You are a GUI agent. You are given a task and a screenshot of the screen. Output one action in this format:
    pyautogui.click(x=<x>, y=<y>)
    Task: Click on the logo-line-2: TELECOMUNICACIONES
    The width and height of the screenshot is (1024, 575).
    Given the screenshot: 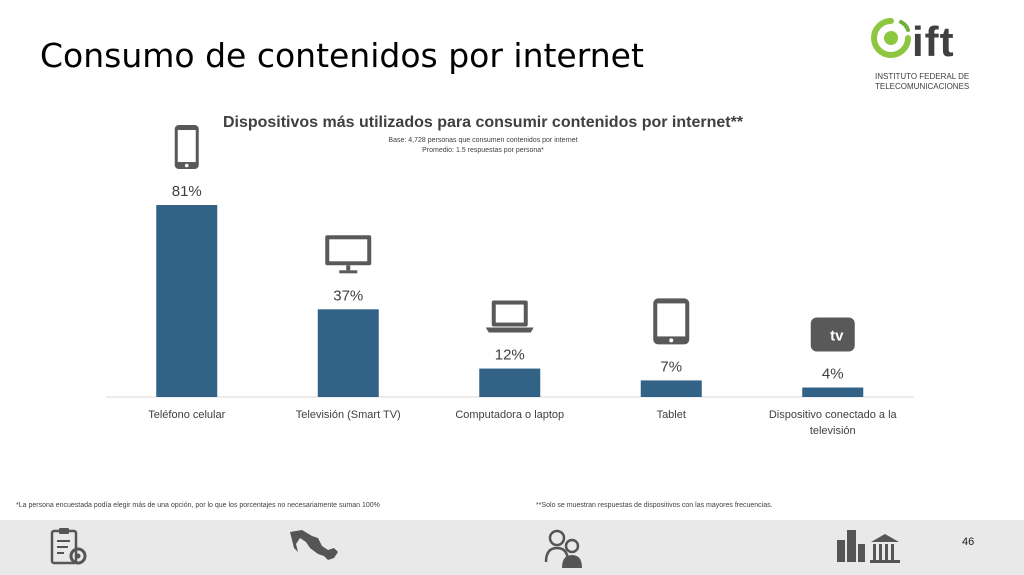 What is the action you would take?
    pyautogui.click(x=922, y=86)
    